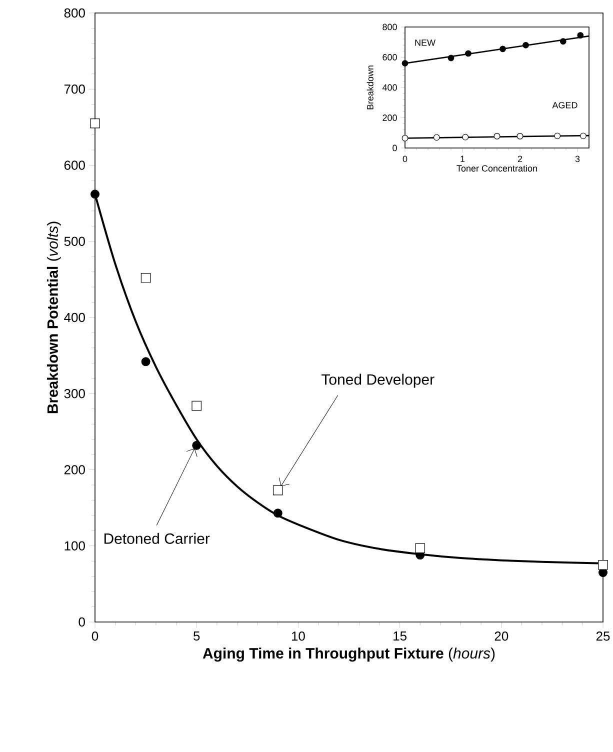 This screenshot has height=752, width=613. What do you see at coordinates (157, 538) in the screenshot?
I see `annotation: Detoned Carrier` at bounding box center [157, 538].